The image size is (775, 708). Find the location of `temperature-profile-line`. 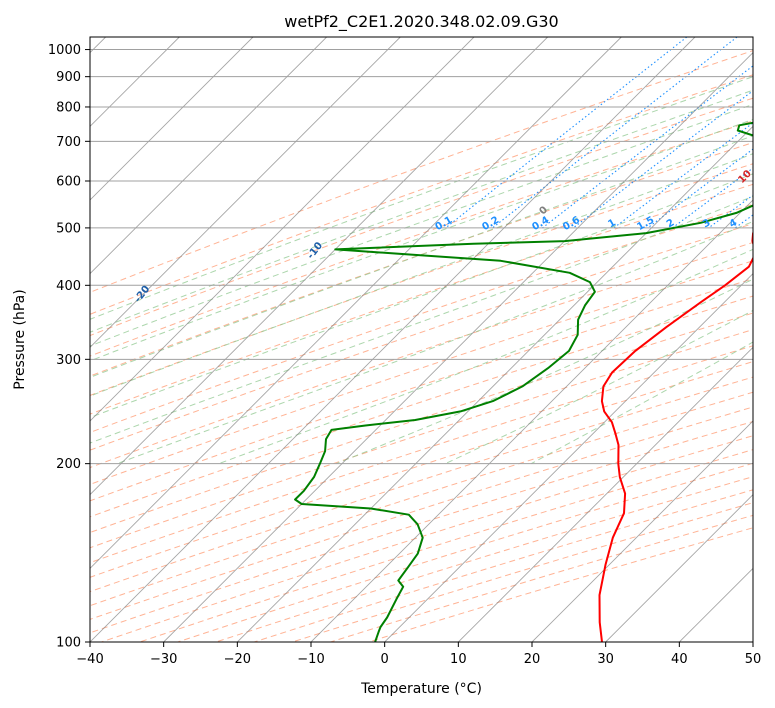

temperature-profile-line is located at coordinates (675, 436).